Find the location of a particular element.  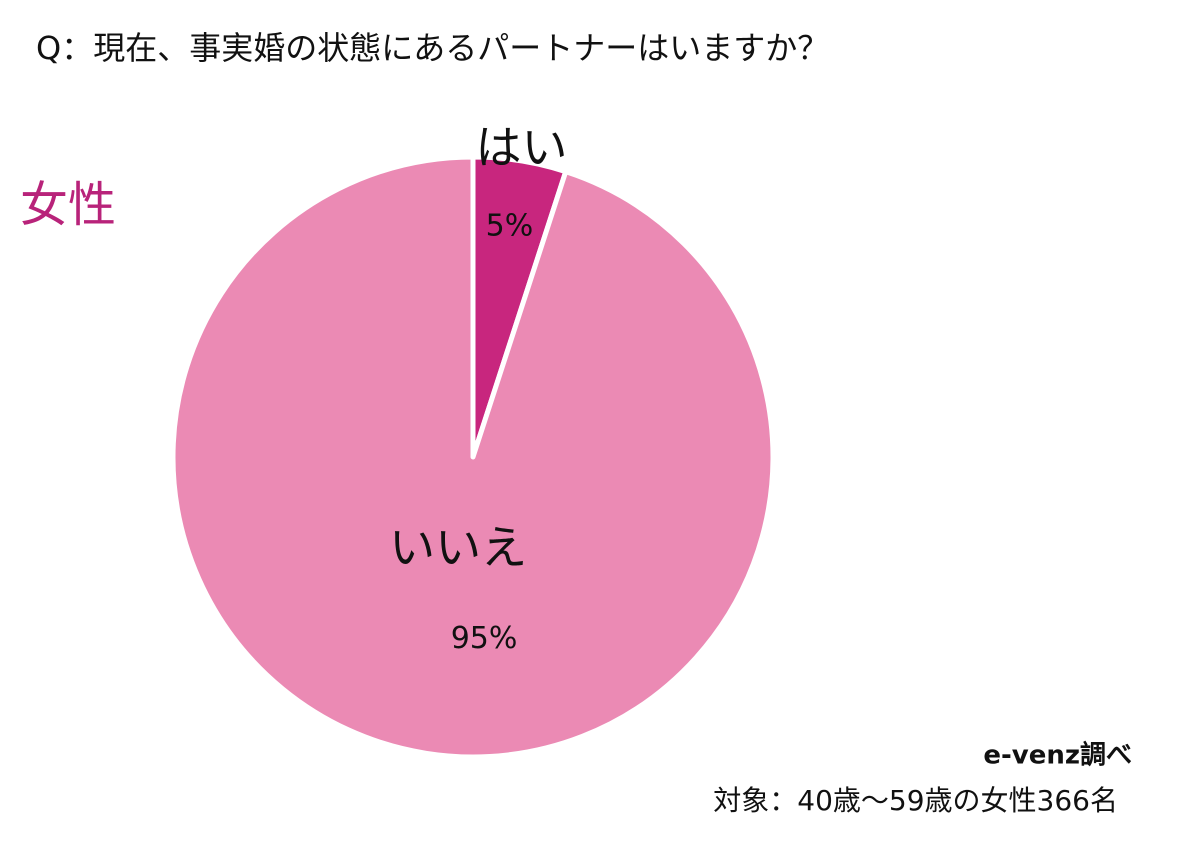

chart-subtitle: 女性 is located at coordinates (68, 205).